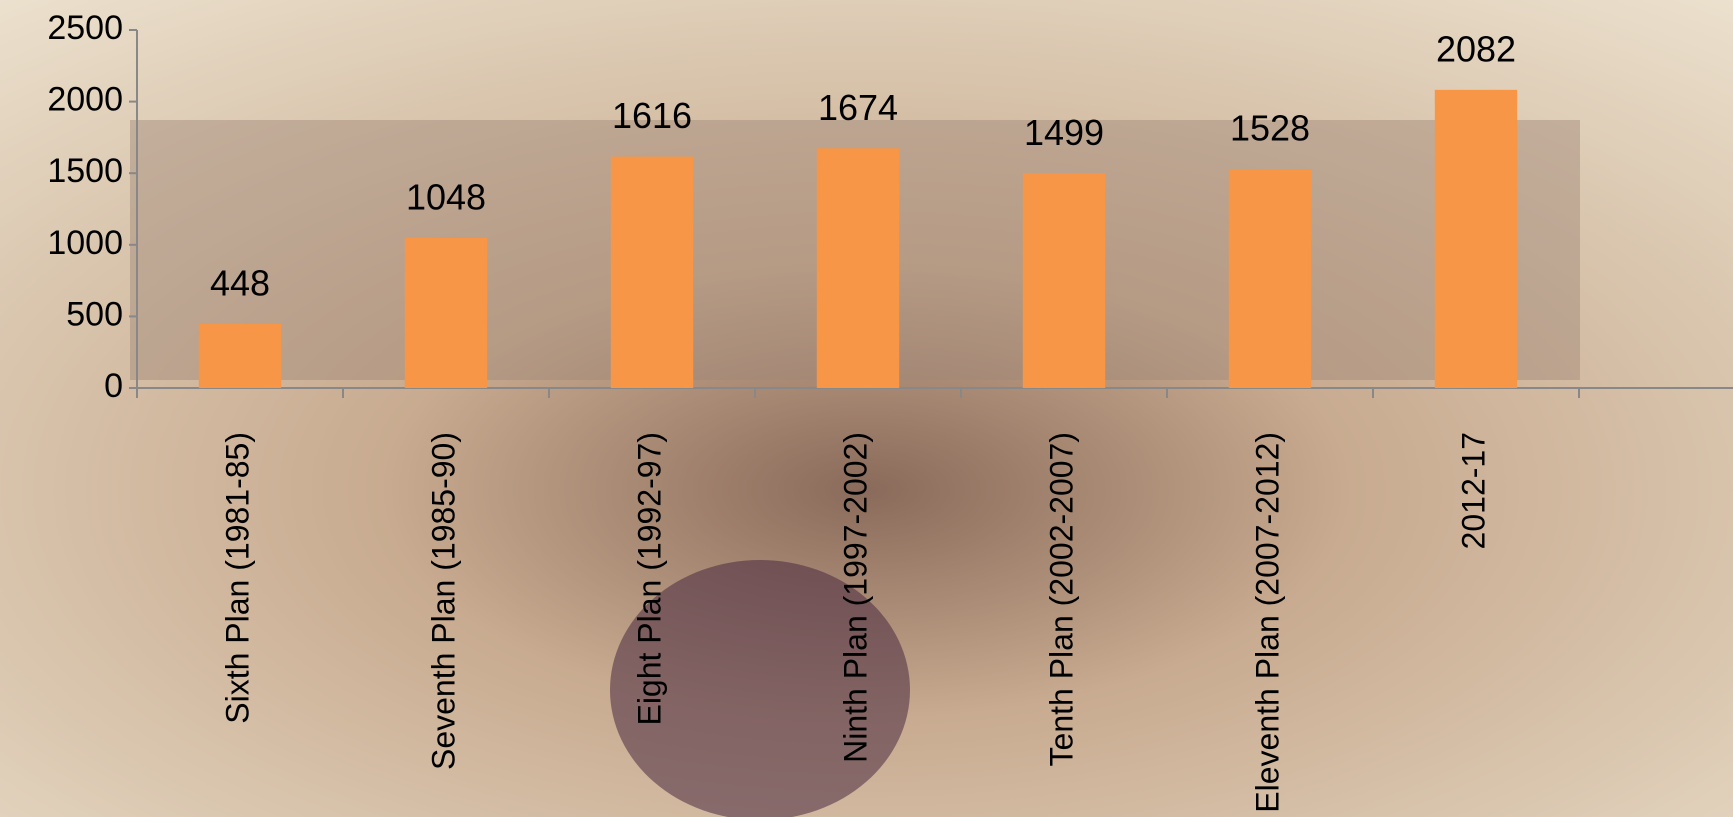  I want to click on data-label: 2082, so click(1476, 48).